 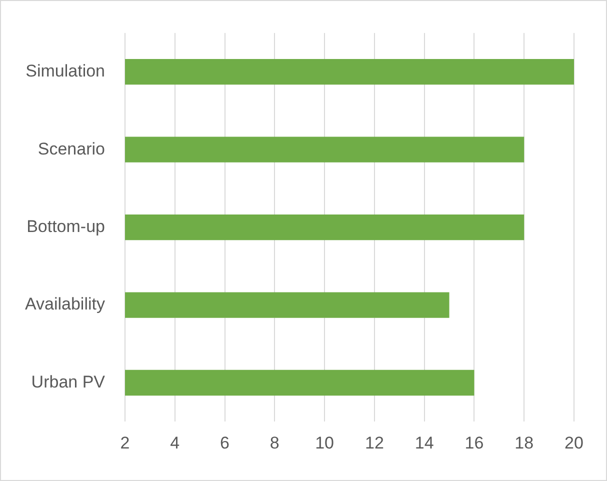 I want to click on x-tick-label: 8, so click(x=275, y=442).